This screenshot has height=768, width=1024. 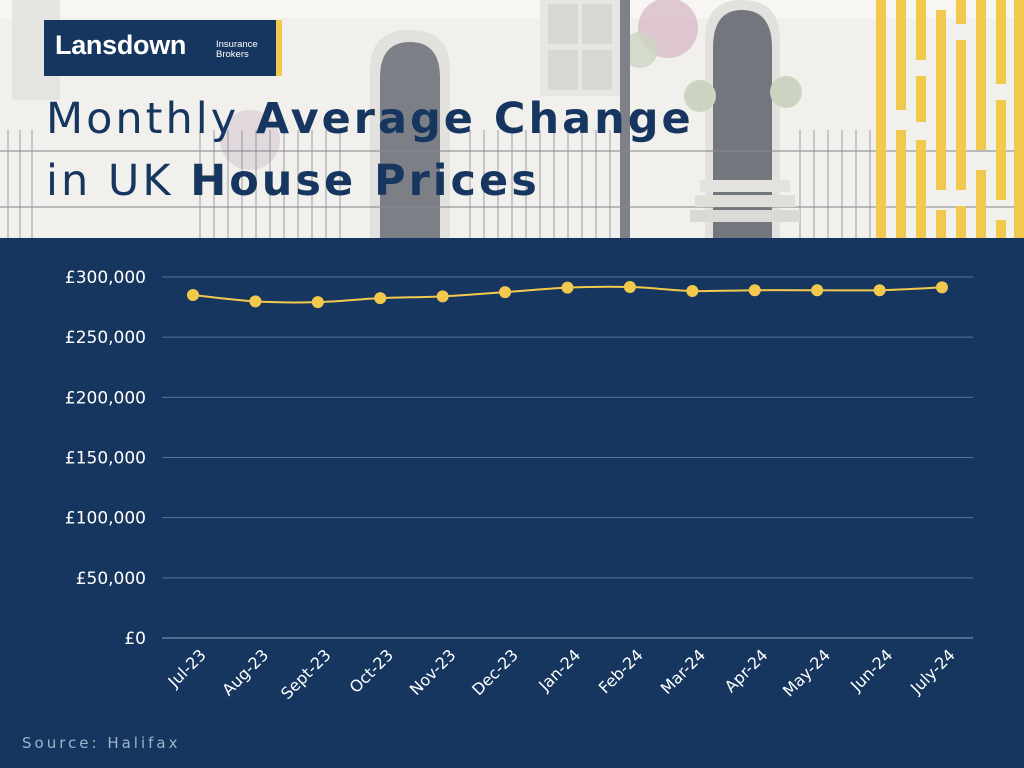 I want to click on x-tick-label: Apr-24, so click(x=746, y=670).